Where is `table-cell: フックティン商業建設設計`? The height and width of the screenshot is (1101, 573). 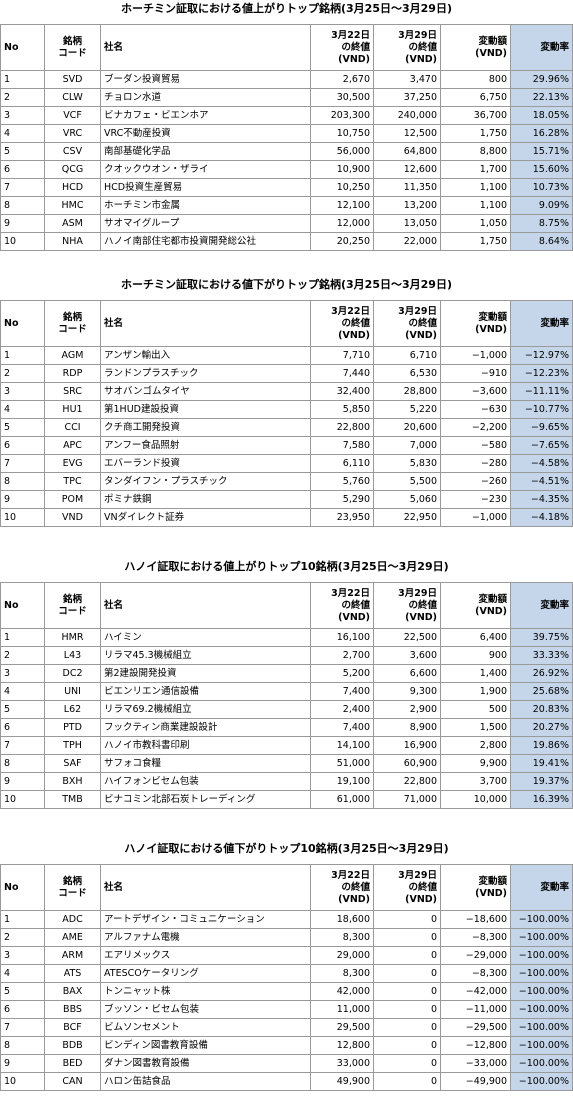 table-cell: フックティン商業建設設計 is located at coordinates (205, 727).